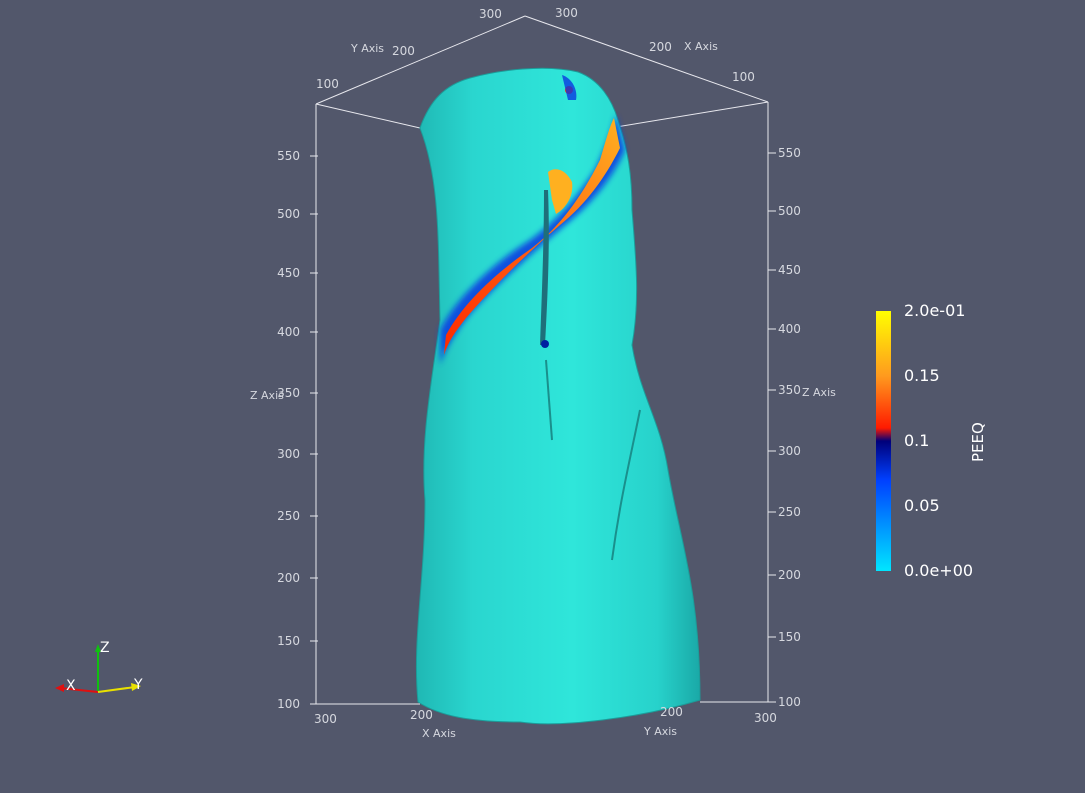 This screenshot has width=1085, height=793. I want to click on z-right-tick-label-200: 200, so click(789, 575).